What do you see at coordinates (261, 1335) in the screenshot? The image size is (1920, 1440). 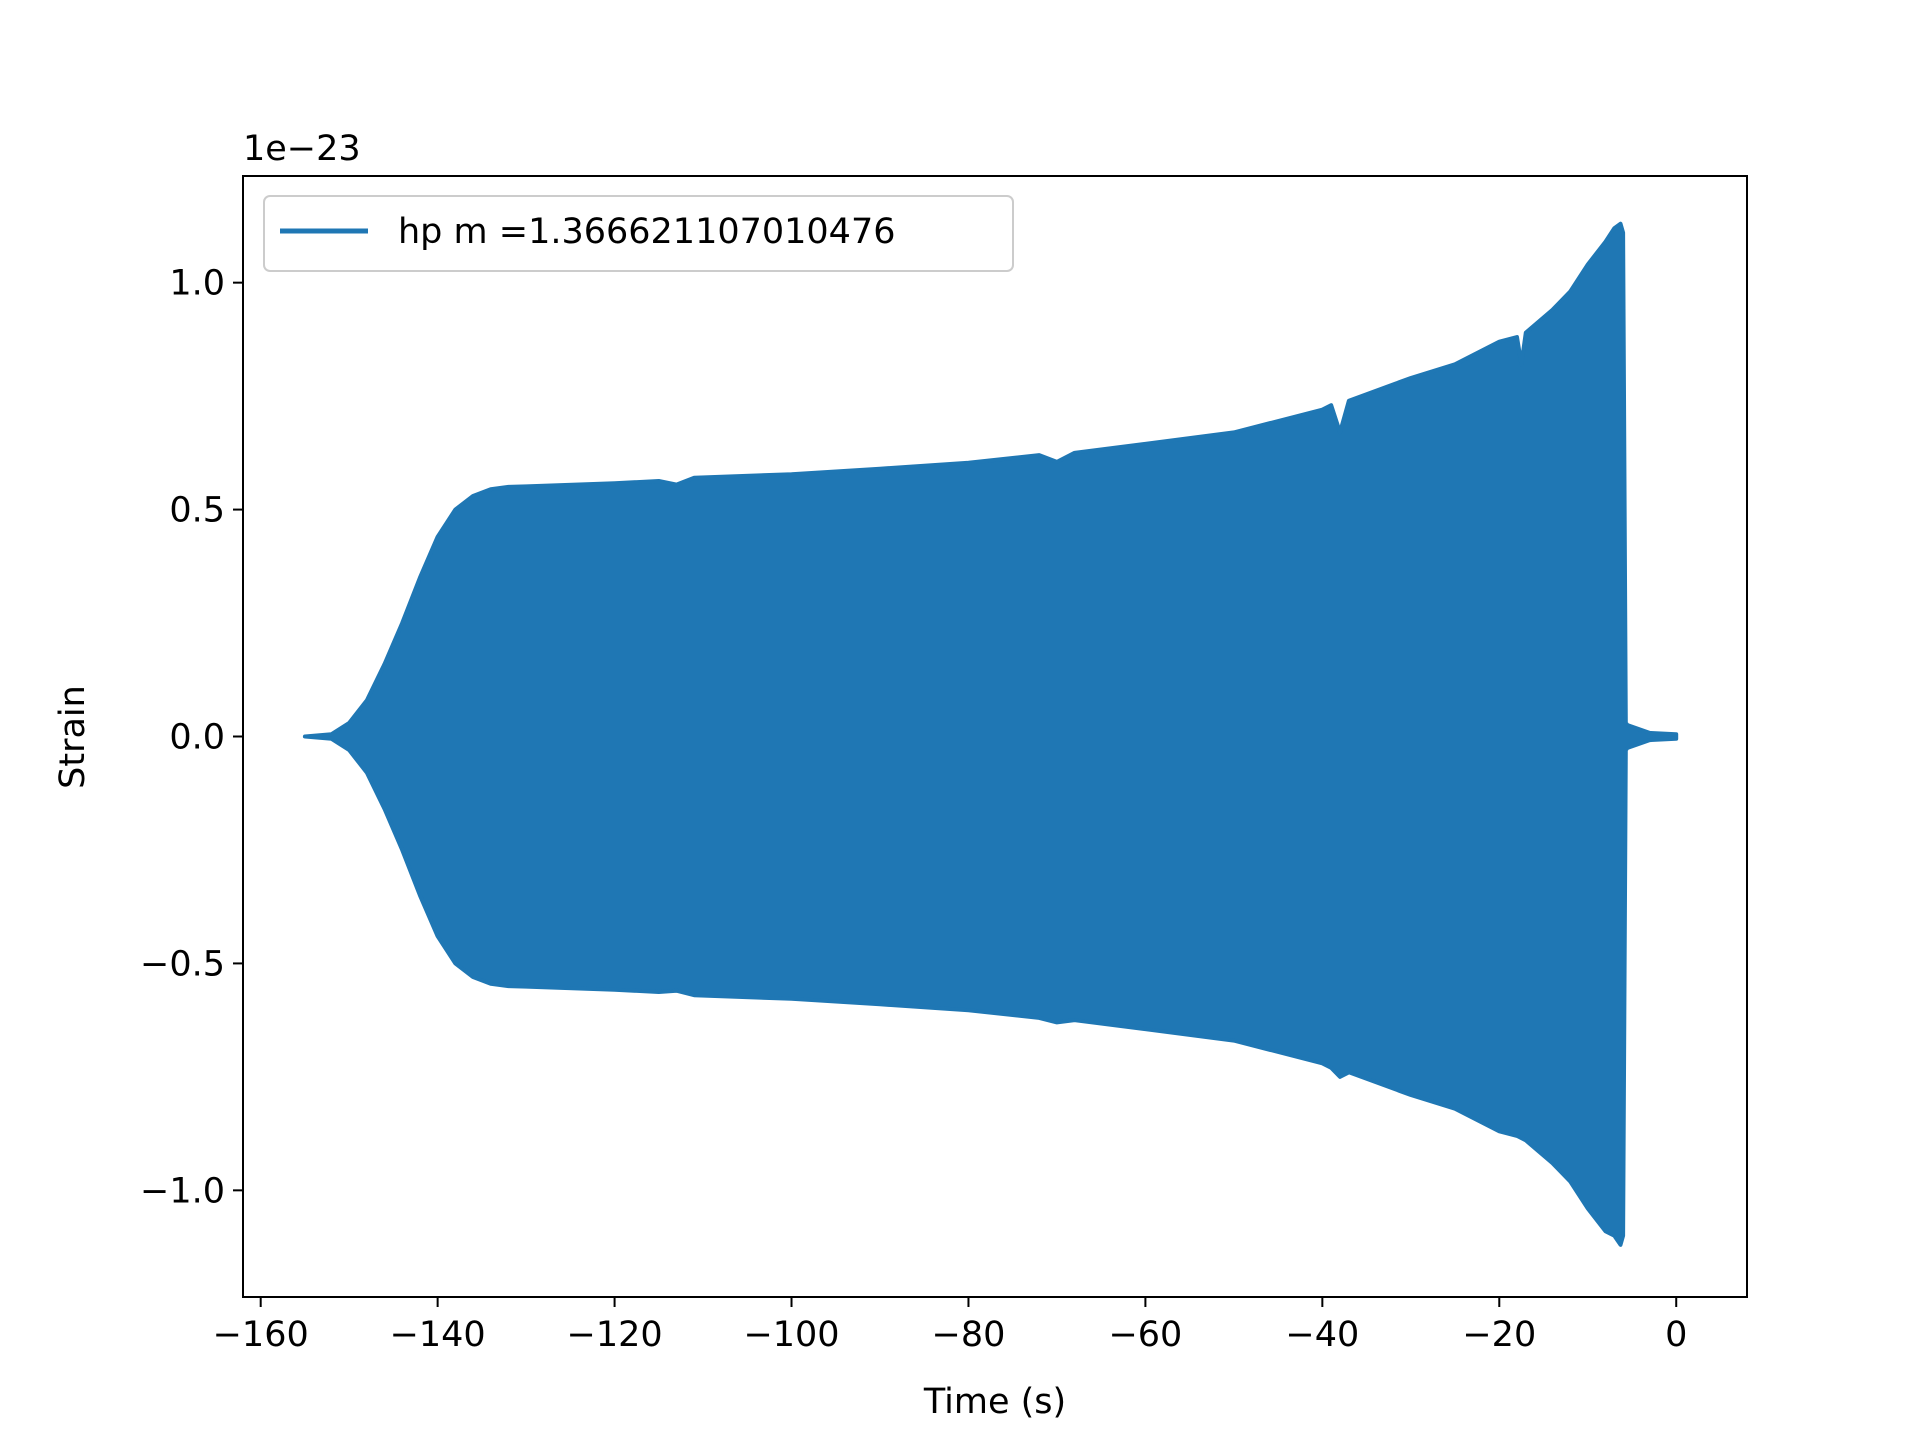 I see `x-tick-label: −160` at bounding box center [261, 1335].